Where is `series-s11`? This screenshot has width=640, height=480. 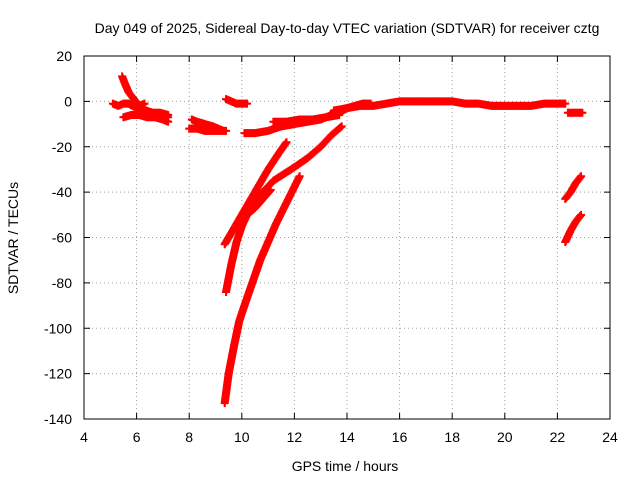
series-s11 is located at coordinates (575, 112).